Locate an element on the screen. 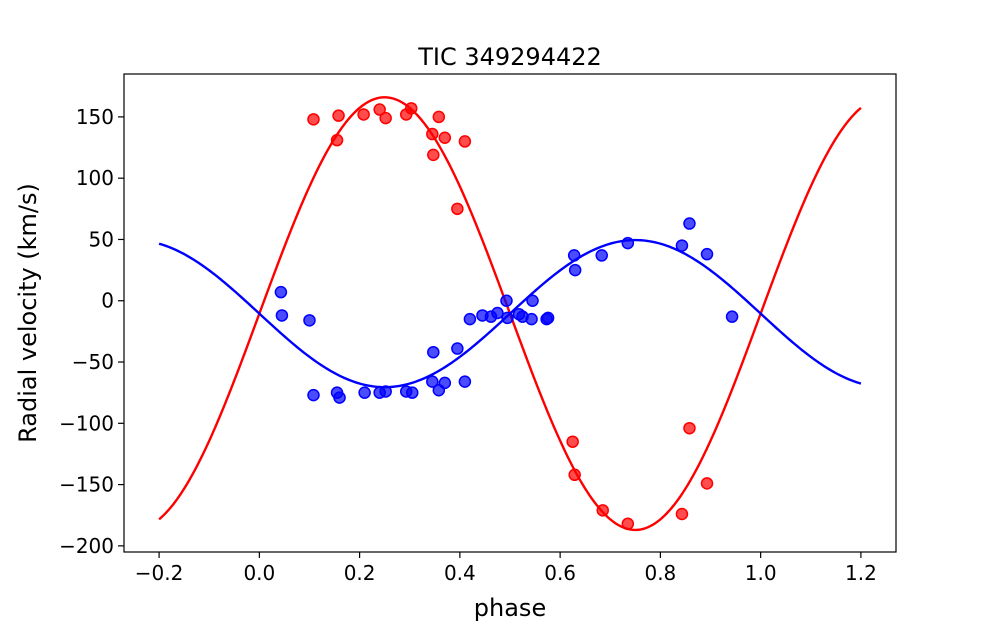  x-tick-label: 0.2 is located at coordinates (360, 573).